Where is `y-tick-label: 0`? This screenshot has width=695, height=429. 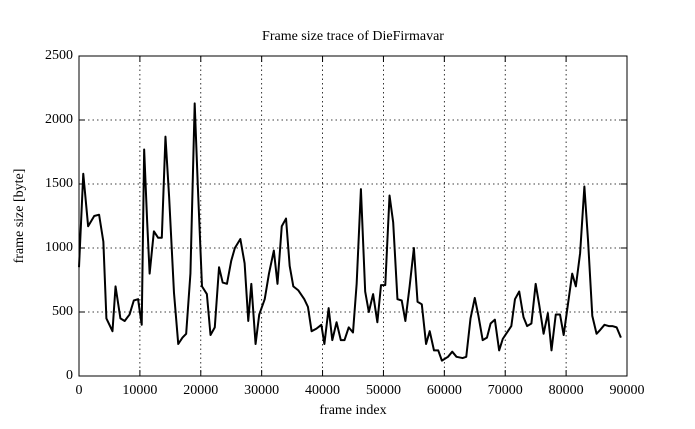 y-tick-label: 0 is located at coordinates (69, 375).